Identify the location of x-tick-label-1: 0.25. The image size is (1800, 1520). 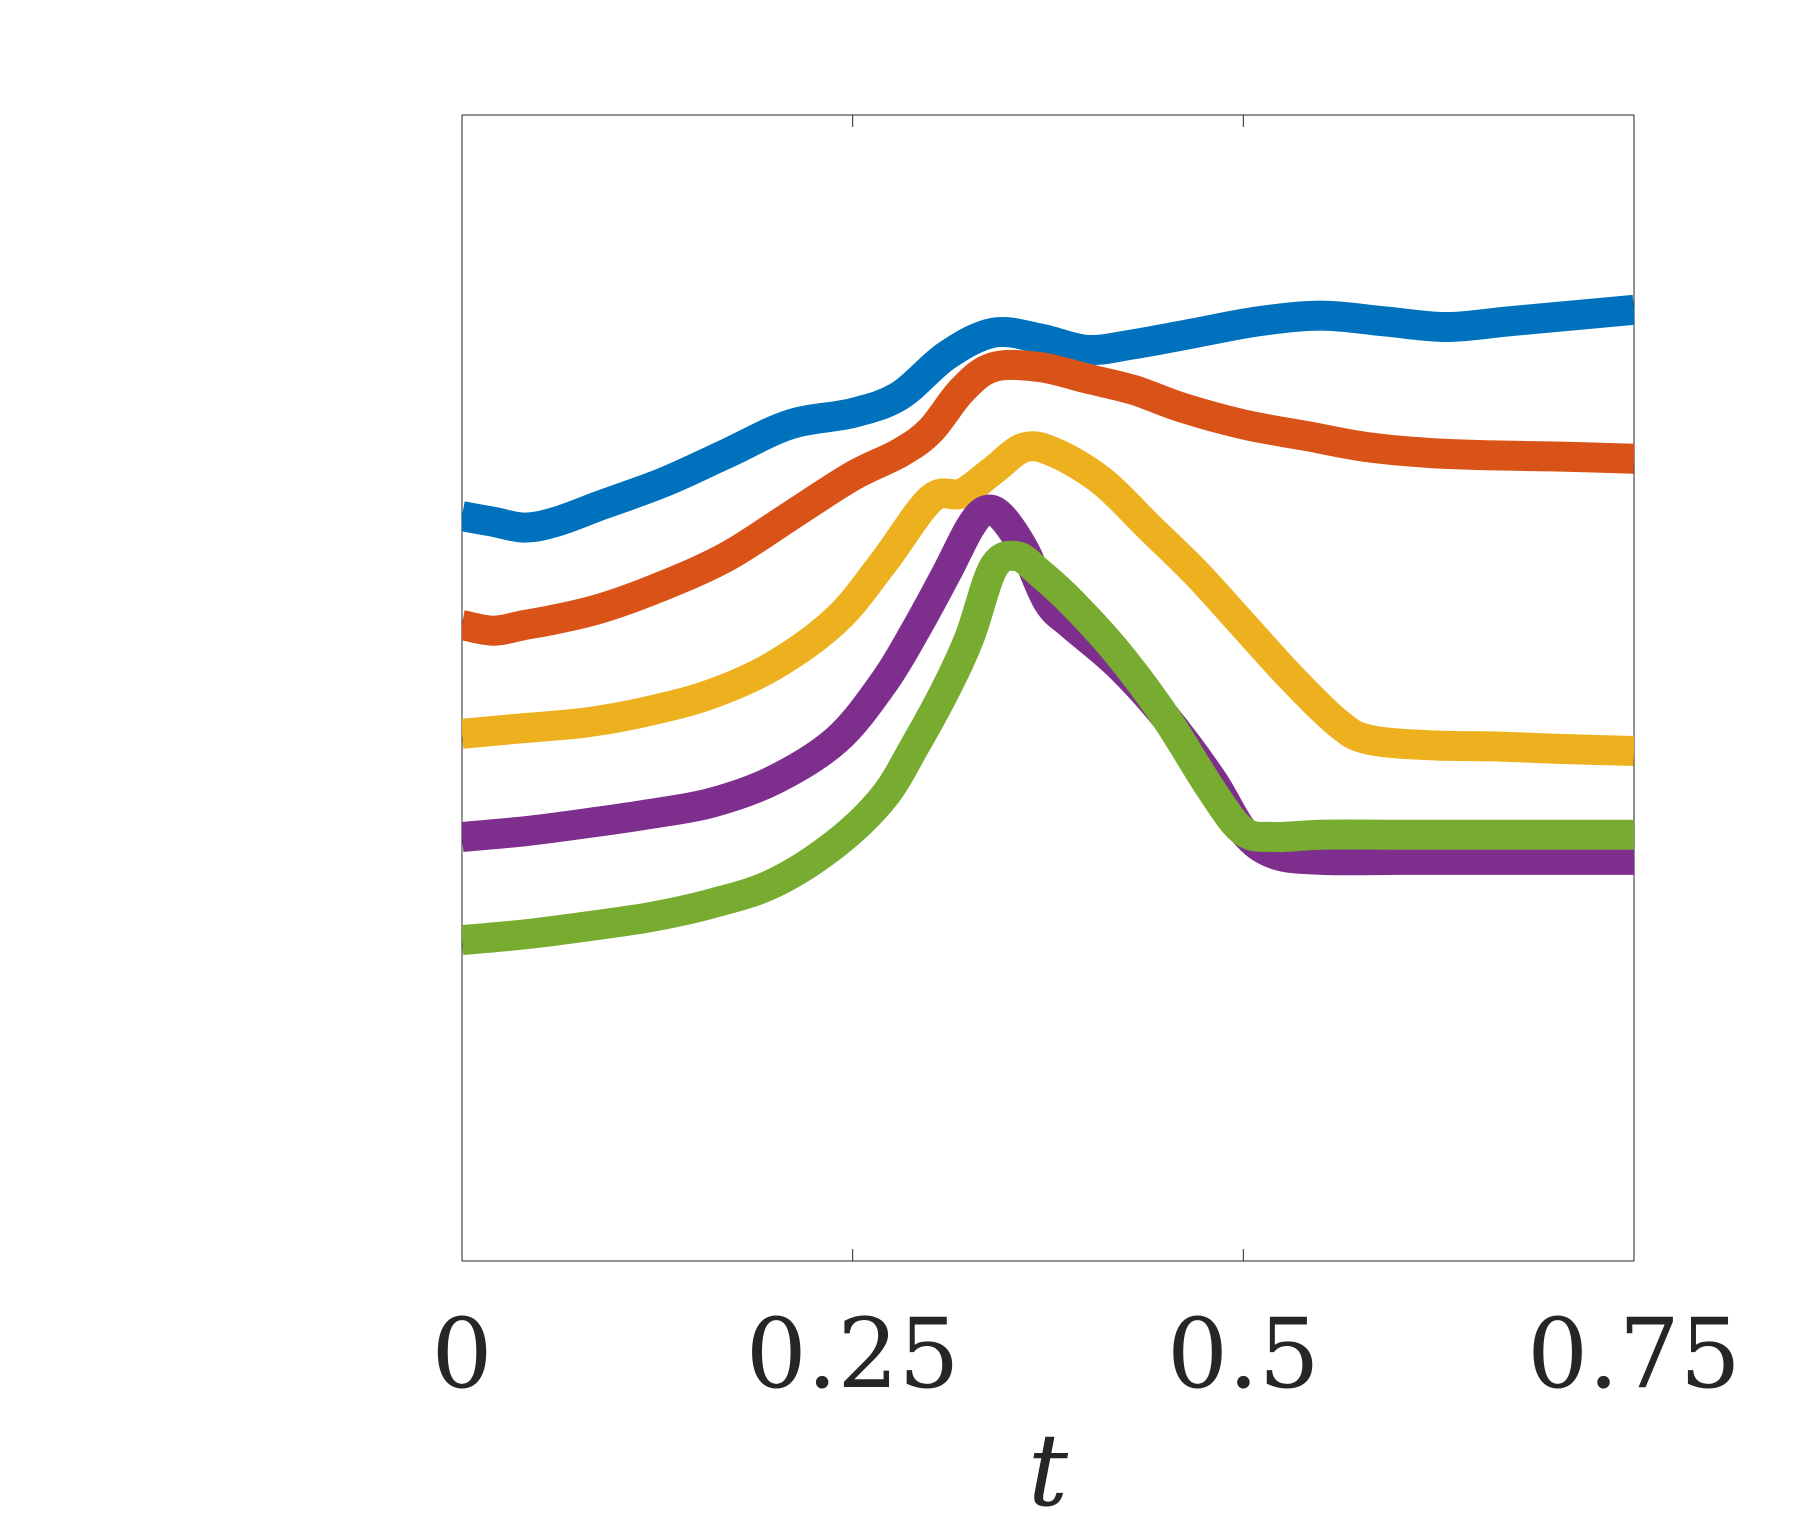
(853, 1354).